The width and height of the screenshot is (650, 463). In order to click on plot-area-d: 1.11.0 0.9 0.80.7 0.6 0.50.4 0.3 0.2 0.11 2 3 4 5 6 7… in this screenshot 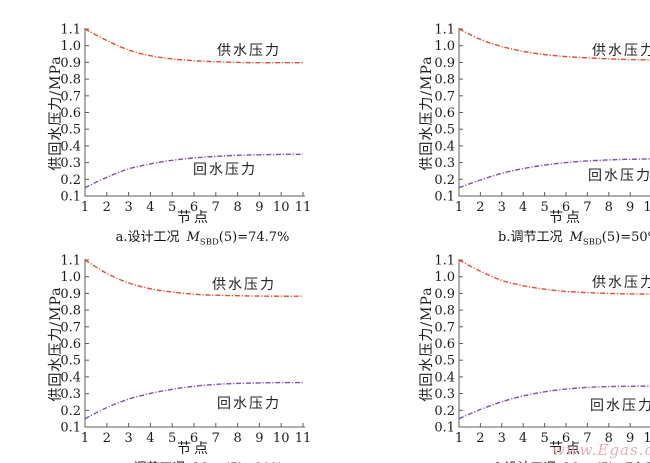, I will do `click(542, 350)`.